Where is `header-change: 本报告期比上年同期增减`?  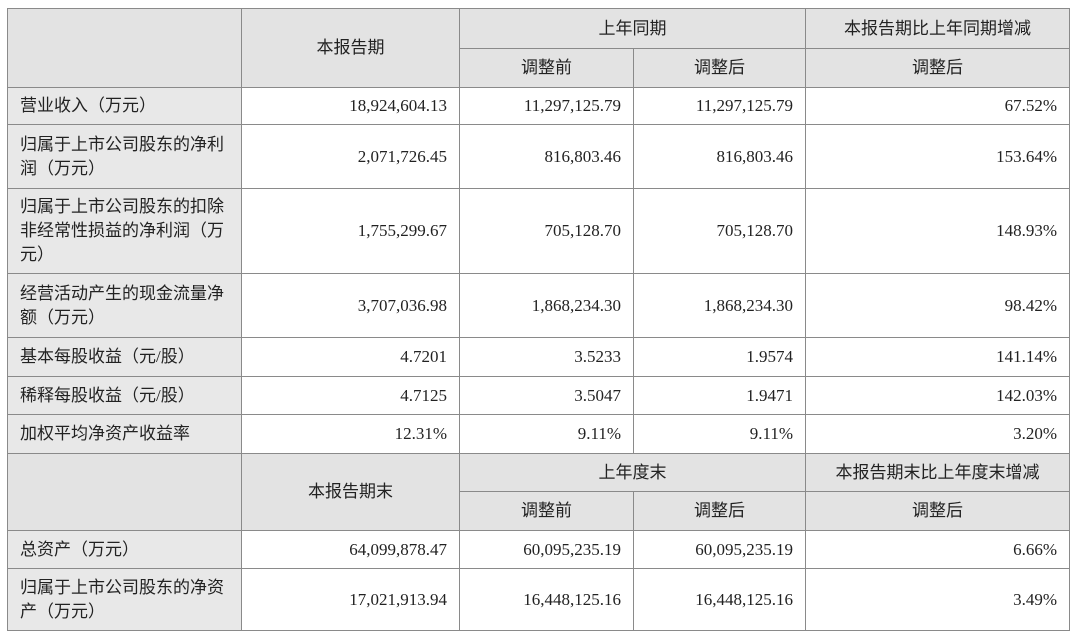 header-change: 本报告期比上年同期增减 is located at coordinates (937, 28).